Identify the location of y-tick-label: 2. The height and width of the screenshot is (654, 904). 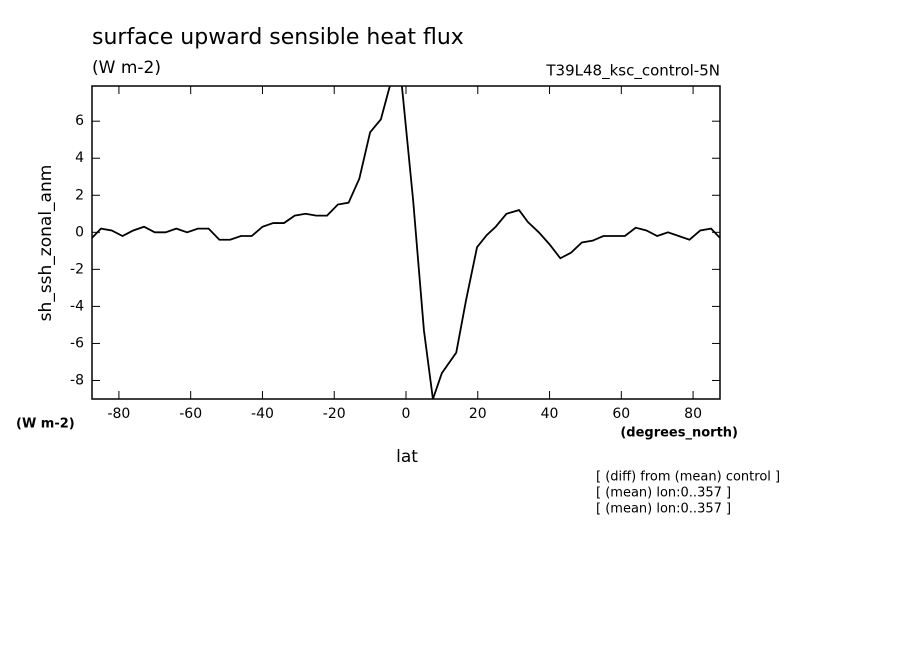
(79, 195).